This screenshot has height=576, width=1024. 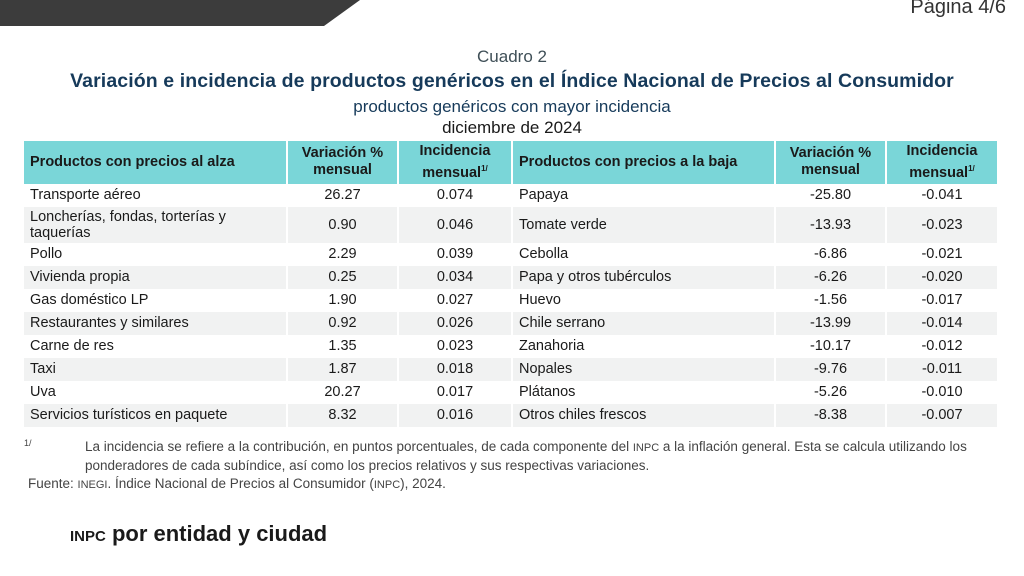 What do you see at coordinates (343, 195) in the screenshot?
I see `variation-up-cell: 26.27` at bounding box center [343, 195].